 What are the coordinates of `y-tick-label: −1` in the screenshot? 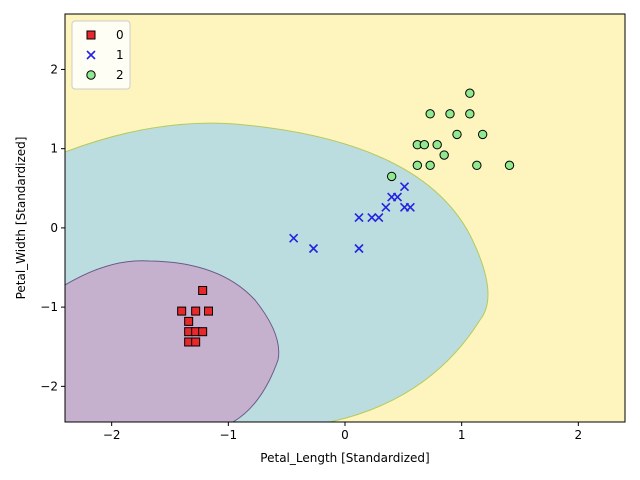 It's located at (49, 307).